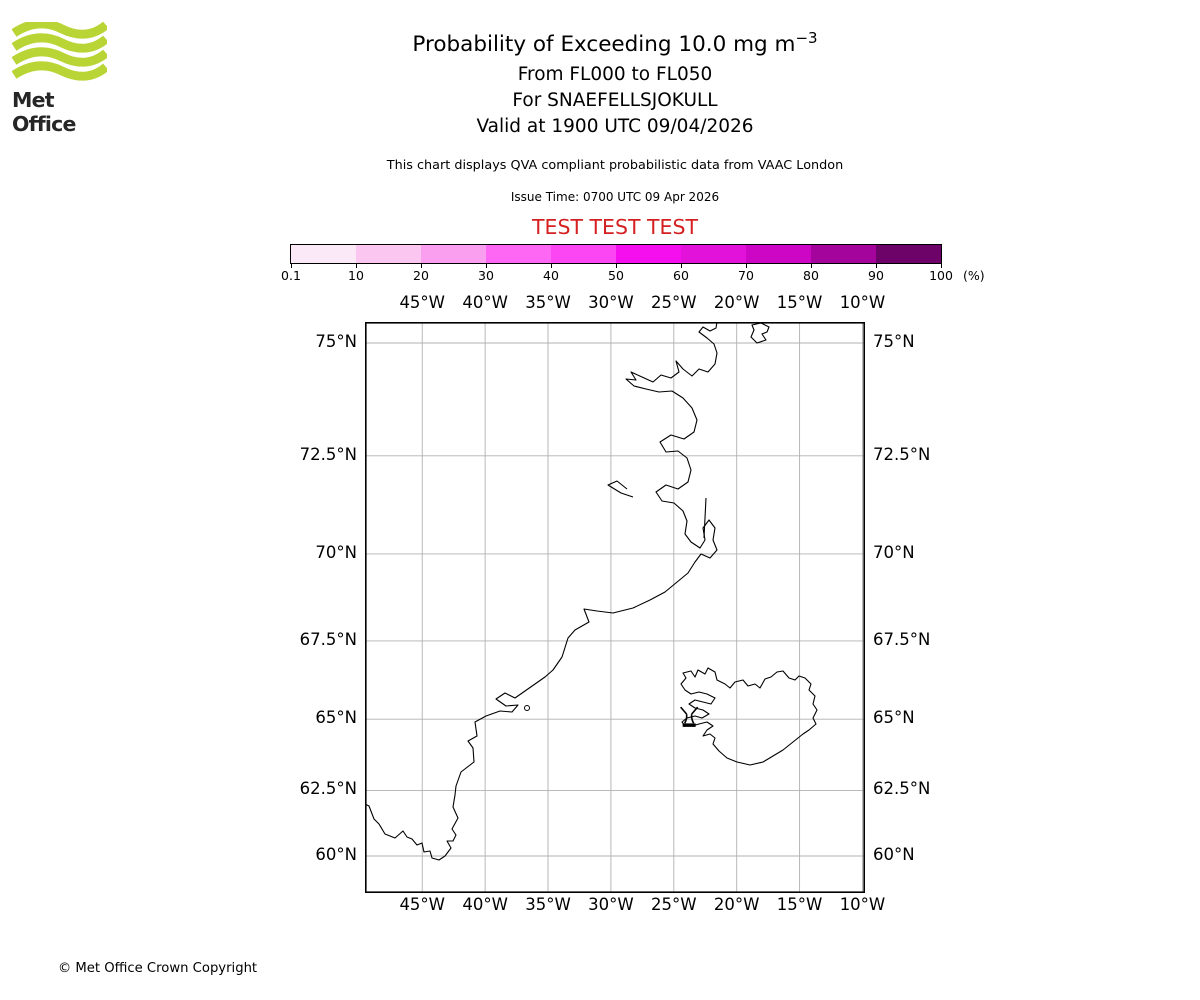 This screenshot has width=1200, height=1000. I want to click on coastline-islet, so click(527, 708).